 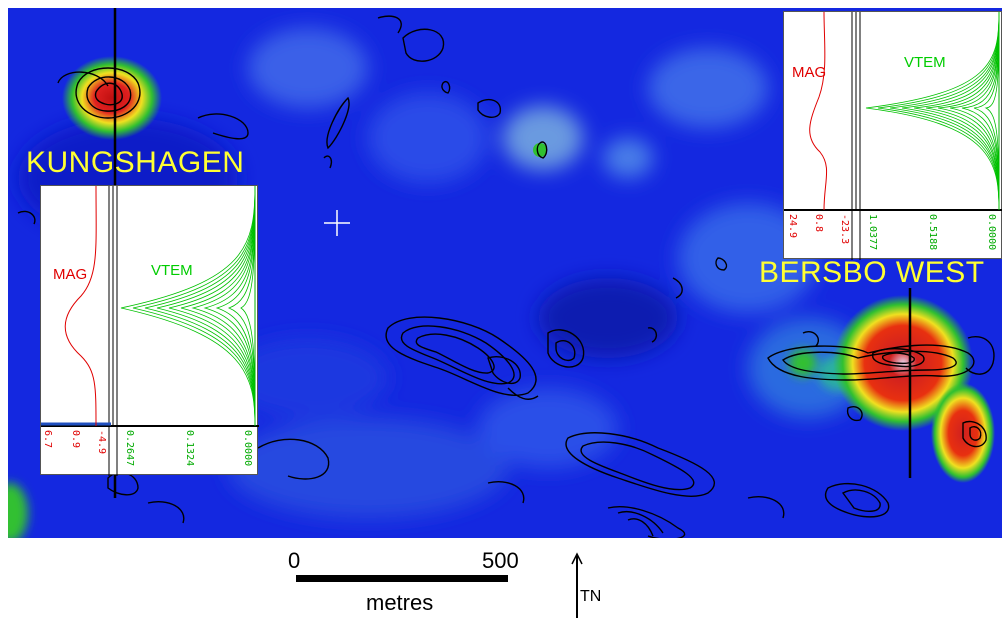 I want to click on mag-tick-max: 6.7, so click(x=47, y=439).